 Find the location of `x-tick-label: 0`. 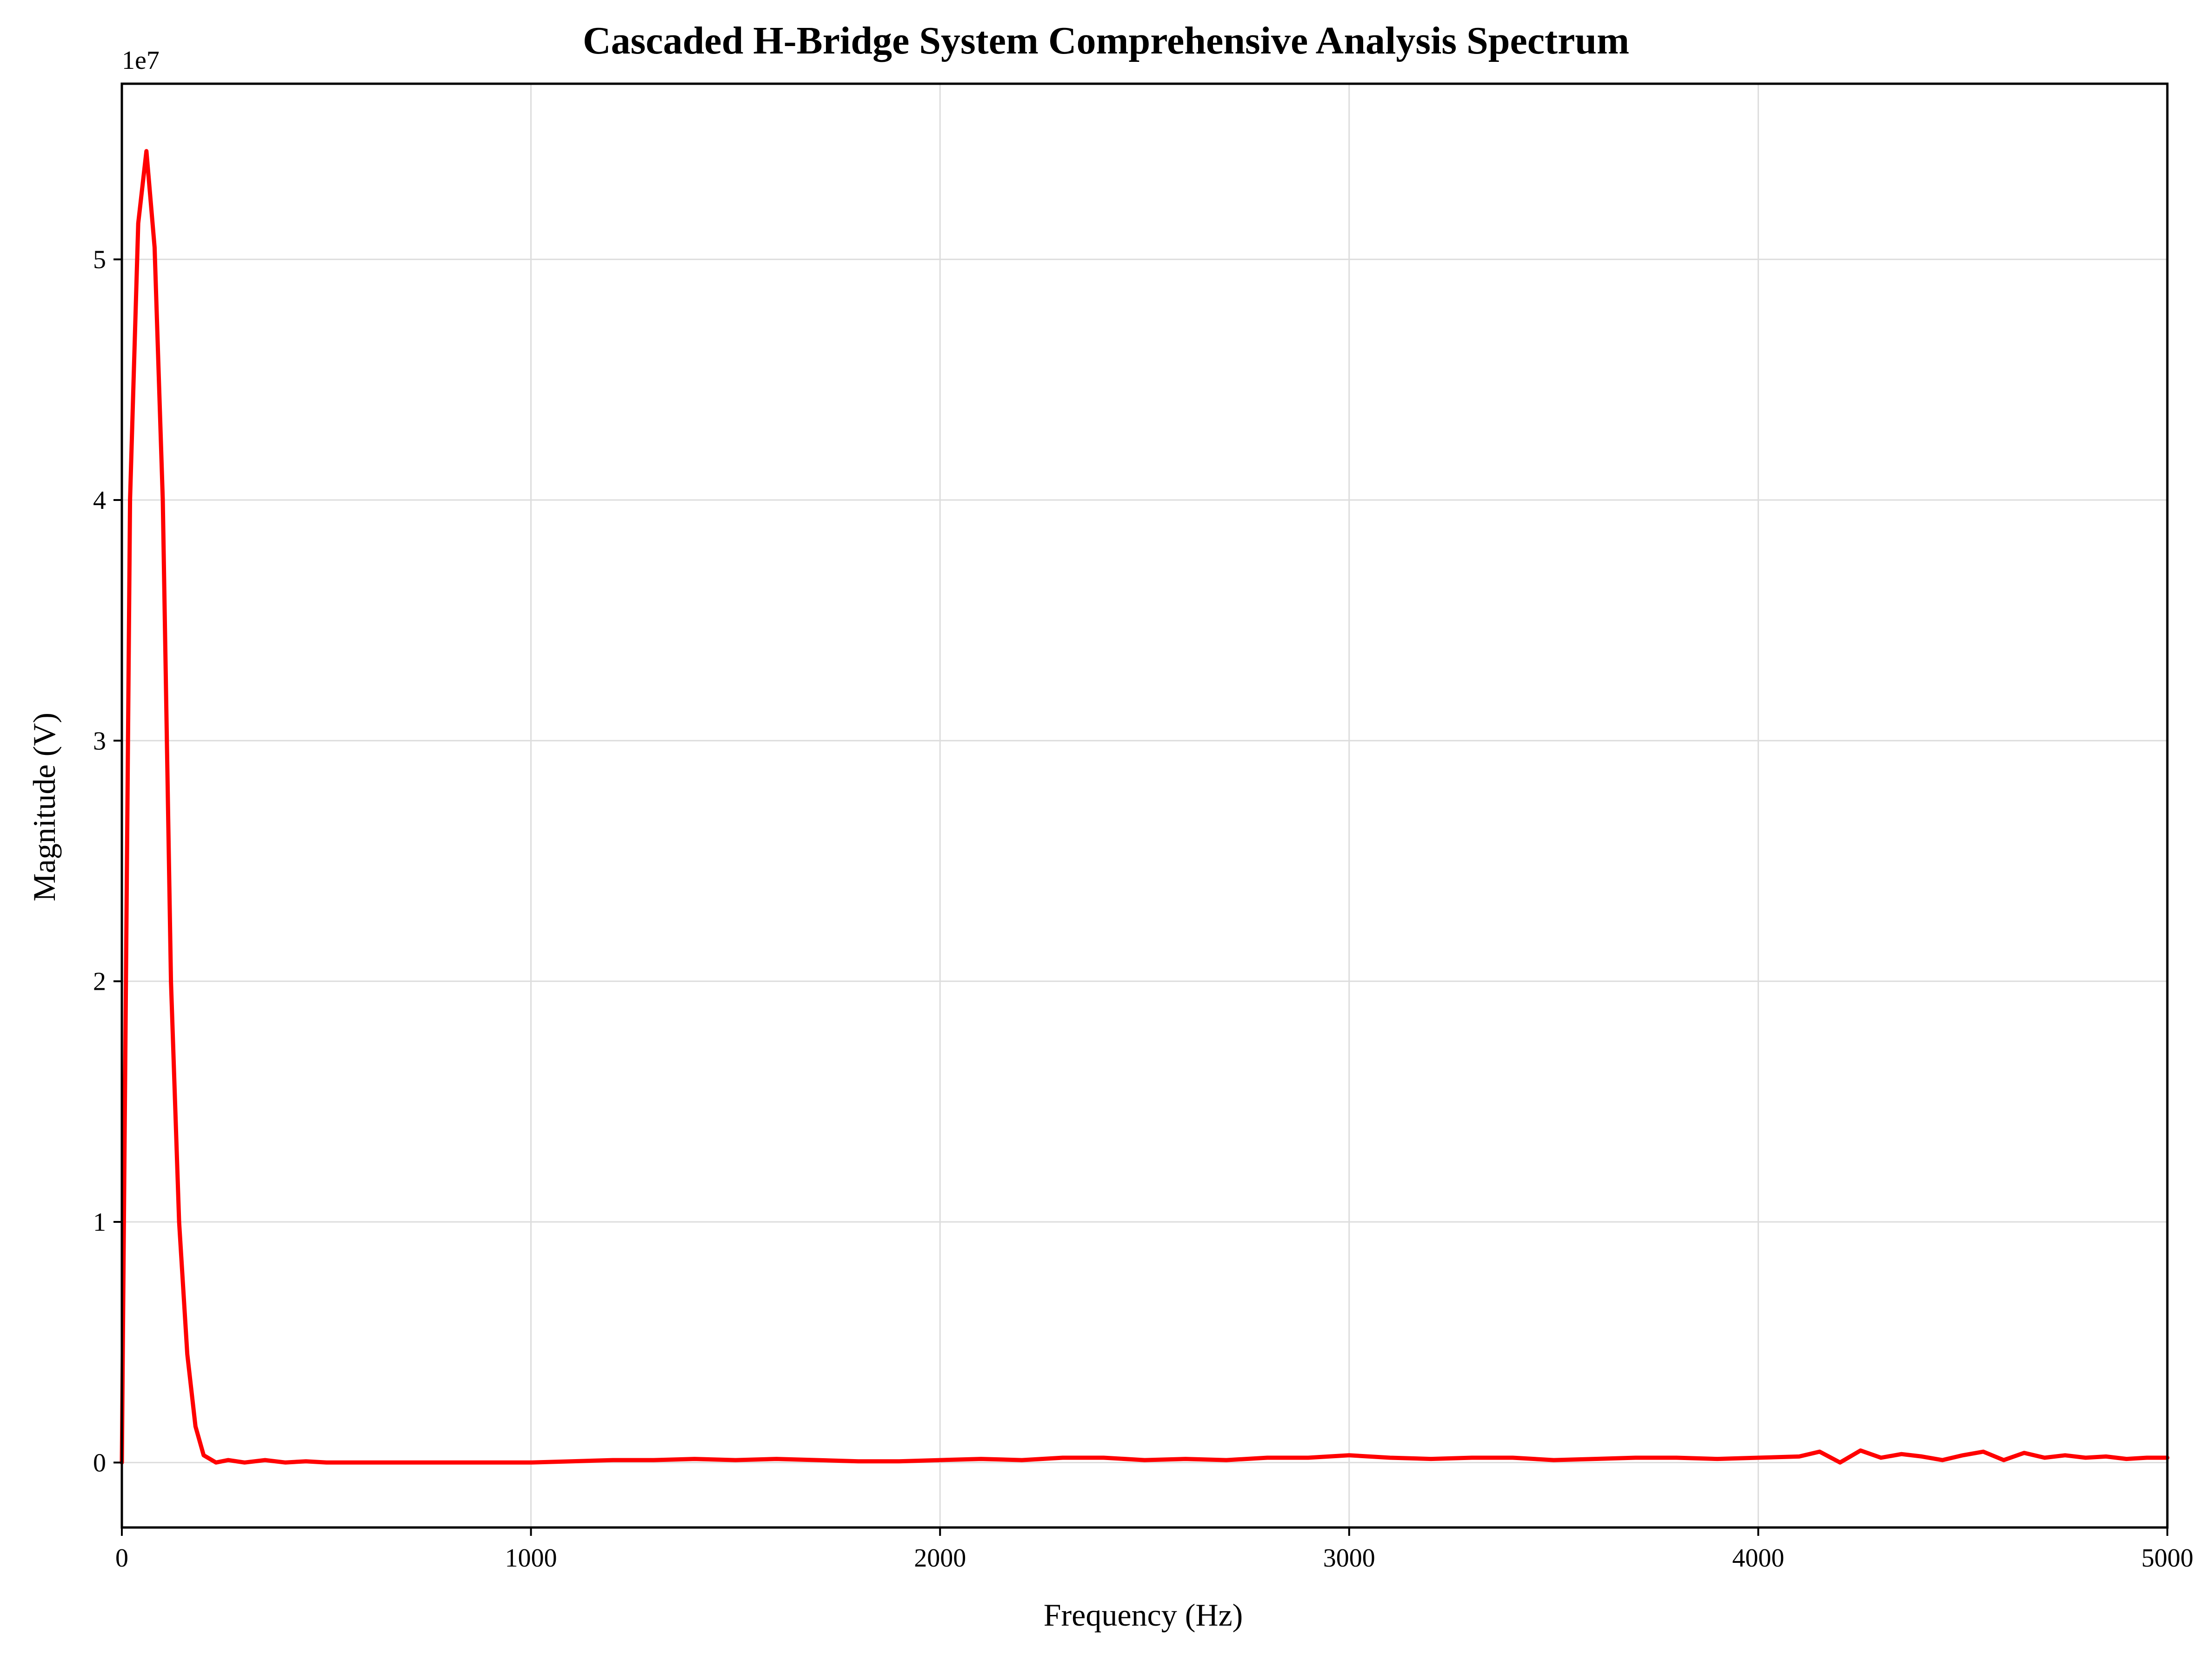

x-tick-label: 0 is located at coordinates (122, 1558).